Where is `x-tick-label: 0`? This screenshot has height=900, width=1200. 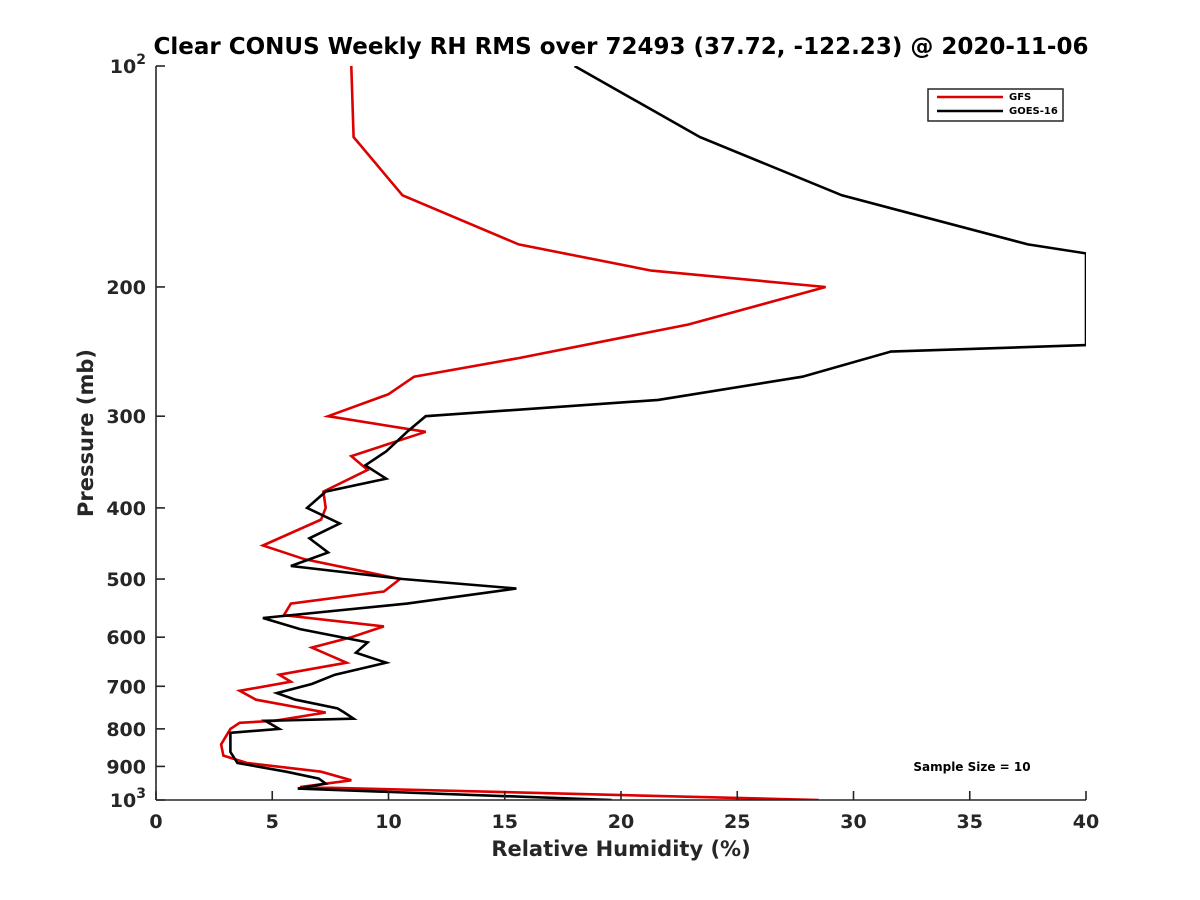
x-tick-label: 0 is located at coordinates (155, 822).